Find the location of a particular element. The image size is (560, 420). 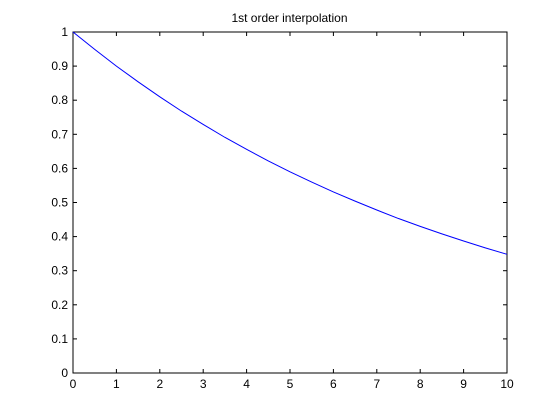

x-tick-label: 4 is located at coordinates (246, 384).